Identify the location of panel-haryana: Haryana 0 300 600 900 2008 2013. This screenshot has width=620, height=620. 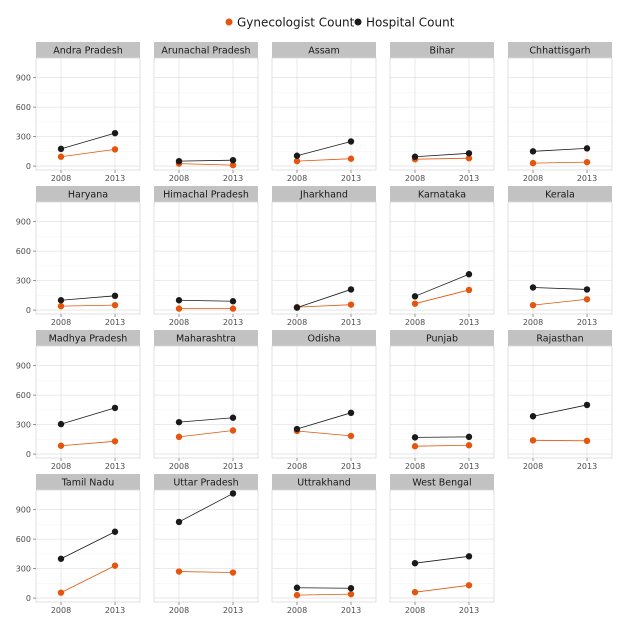
(78, 256).